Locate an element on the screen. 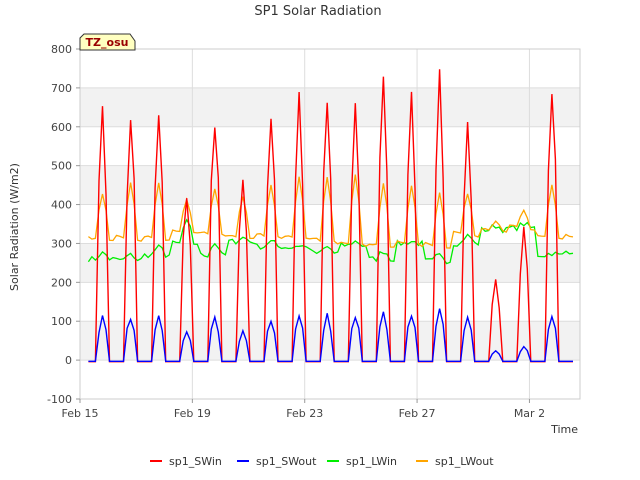 Image resolution: width=640 pixels, height=480 pixels. x-tick-label: Feb 27 is located at coordinates (417, 413).